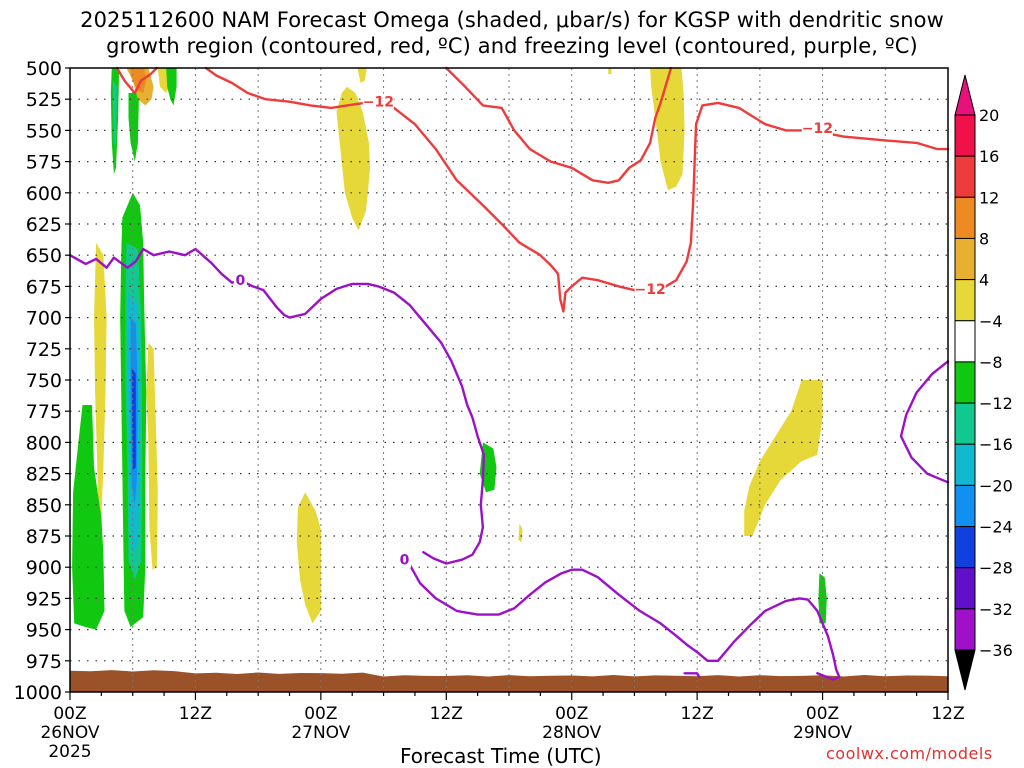  What do you see at coordinates (996, 485) in the screenshot?
I see `colorbar-label-9: −20` at bounding box center [996, 485].